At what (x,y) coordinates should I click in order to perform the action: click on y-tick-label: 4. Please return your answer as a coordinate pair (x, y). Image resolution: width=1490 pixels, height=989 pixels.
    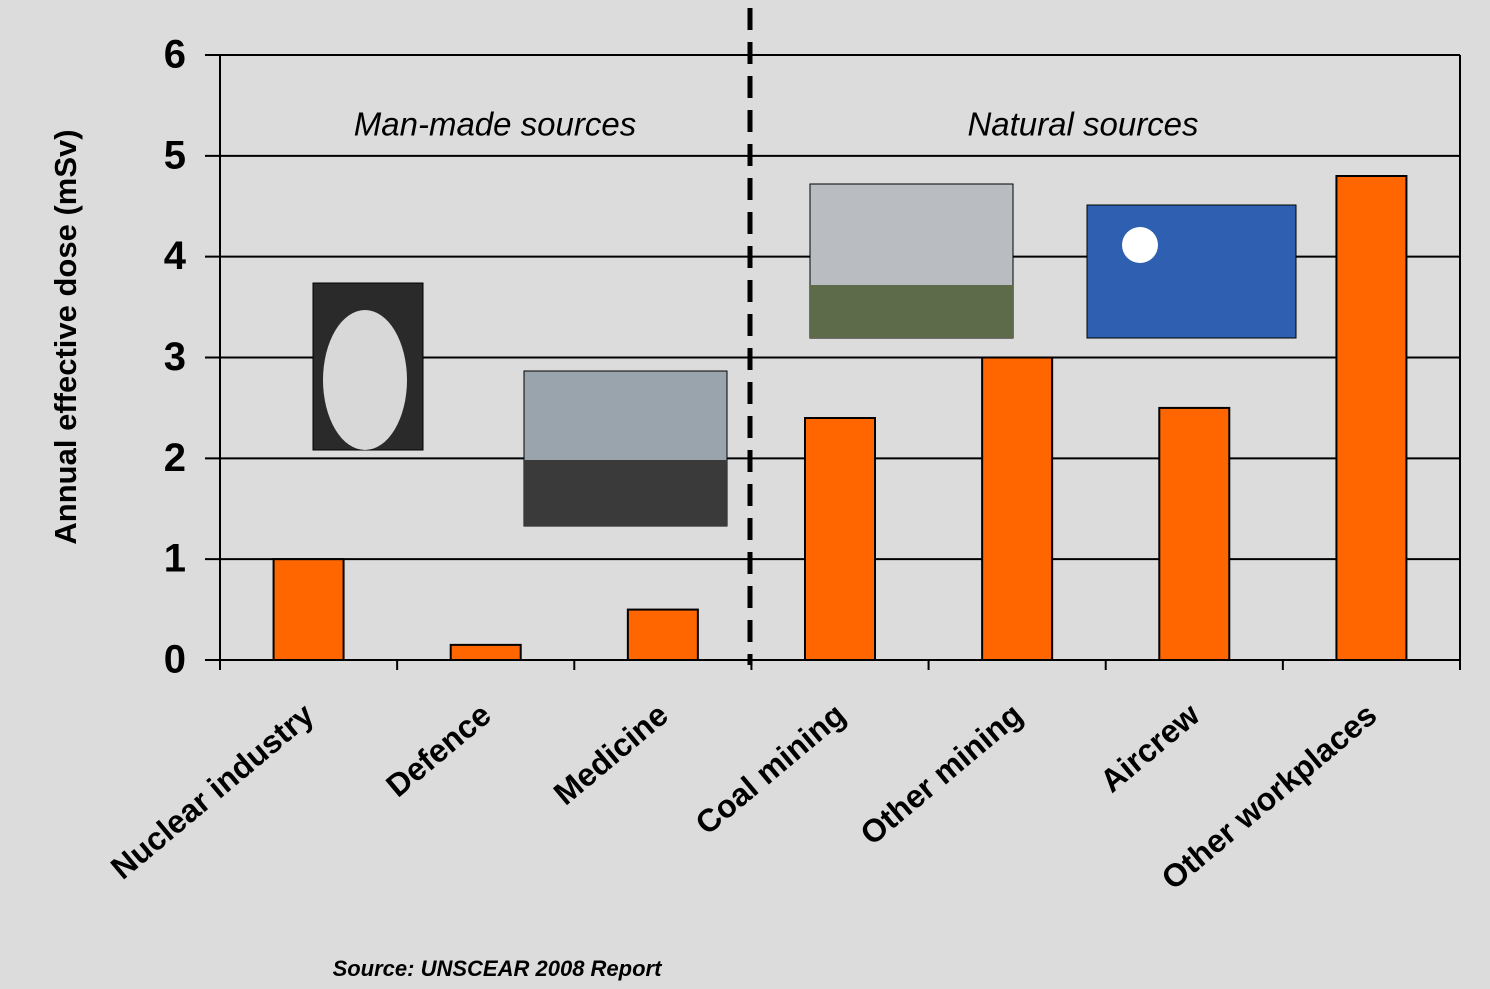
    Looking at the image, I should click on (175, 256).